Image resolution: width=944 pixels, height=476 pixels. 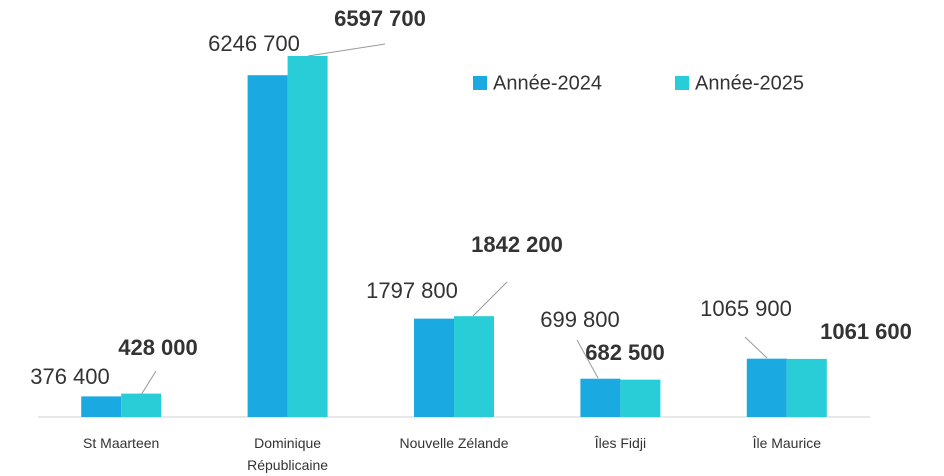 What do you see at coordinates (412, 290) in the screenshot?
I see `value-label: 1797 800` at bounding box center [412, 290].